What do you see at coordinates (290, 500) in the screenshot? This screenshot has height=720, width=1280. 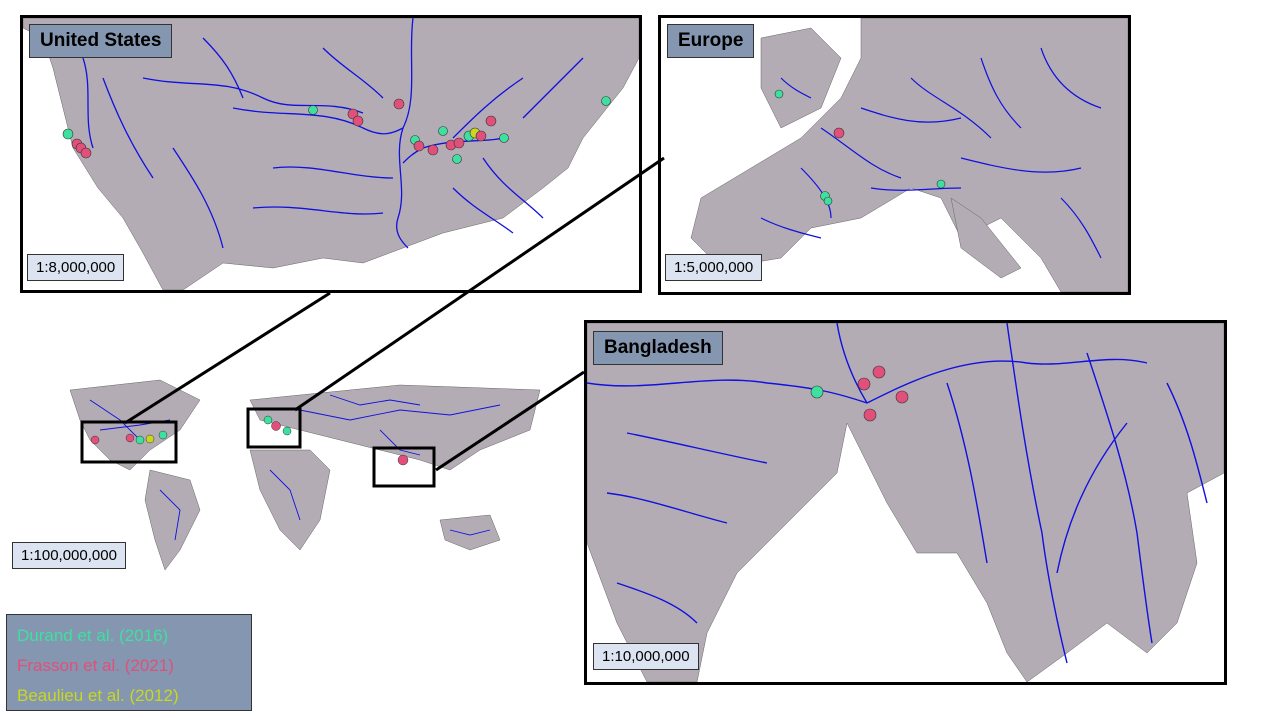 I see `africa-landmass` at bounding box center [290, 500].